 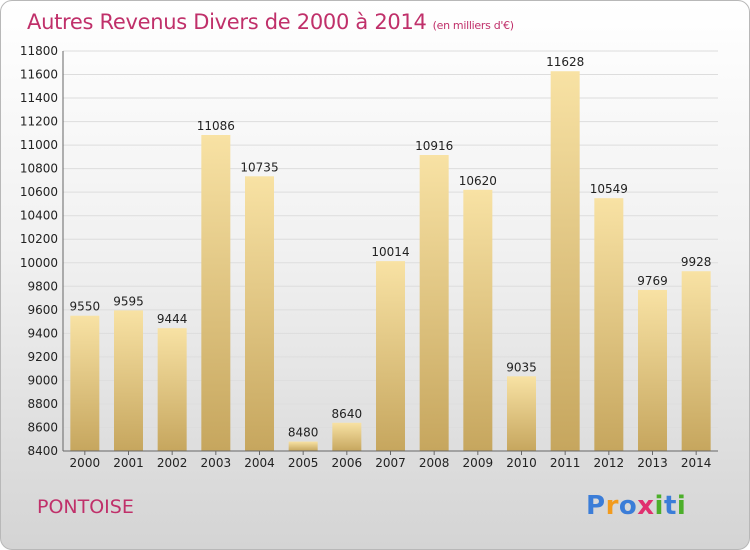 What do you see at coordinates (347, 463) in the screenshot?
I see `x-tick-label: 2006` at bounding box center [347, 463].